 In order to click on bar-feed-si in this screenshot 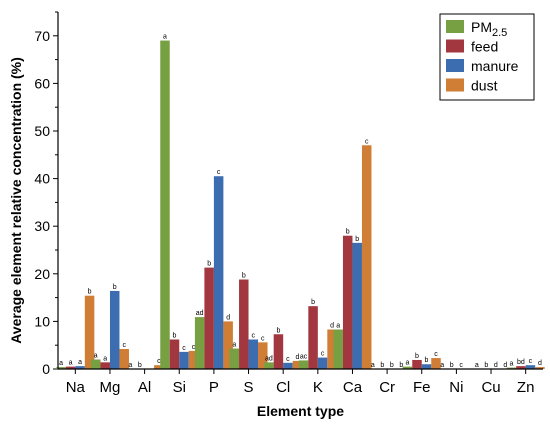, I will do `click(174, 354)`.